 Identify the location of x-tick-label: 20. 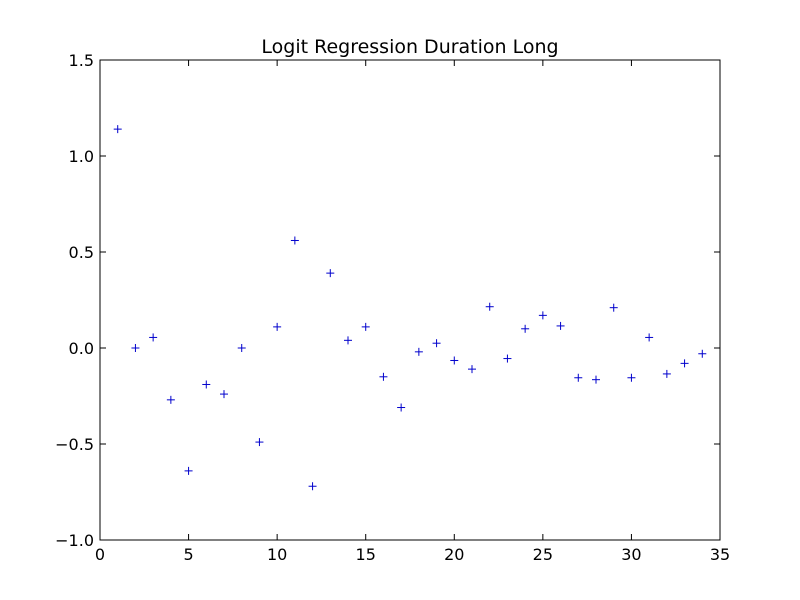
(454, 554).